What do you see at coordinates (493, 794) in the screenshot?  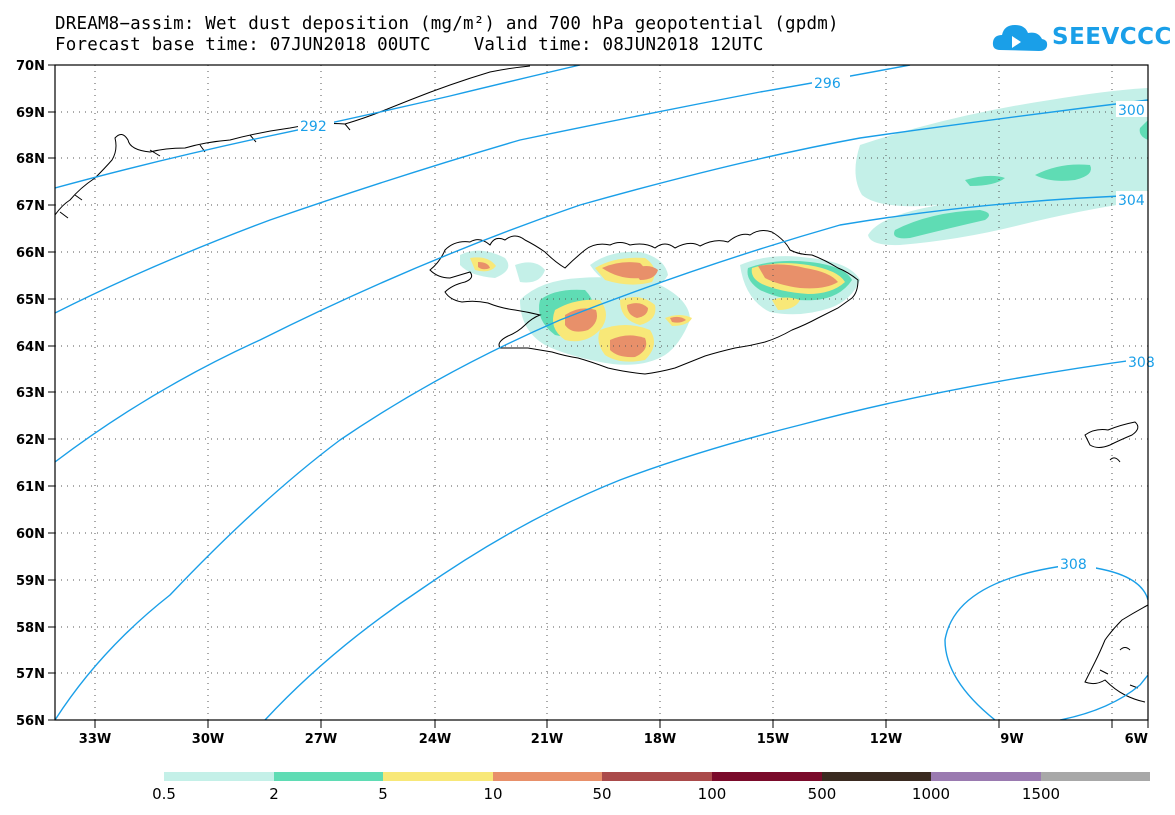 I see `colorbar-label: 10` at bounding box center [493, 794].